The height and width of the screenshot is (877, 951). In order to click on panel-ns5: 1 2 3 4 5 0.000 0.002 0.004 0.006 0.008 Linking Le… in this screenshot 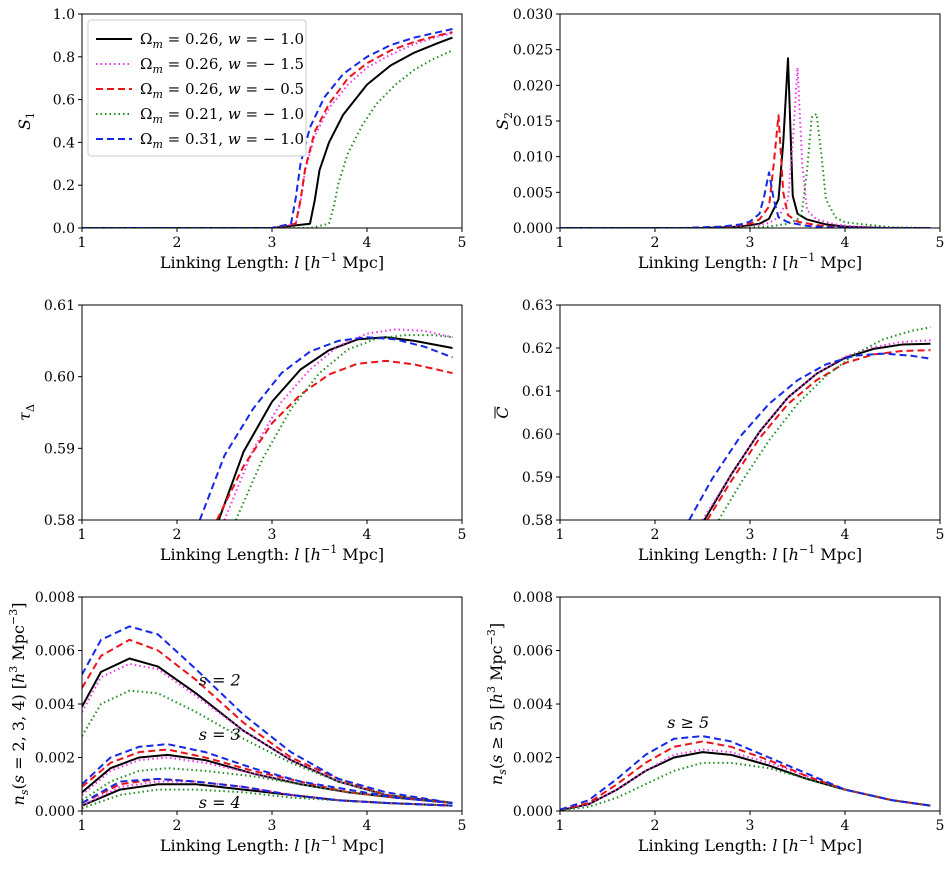, I will do `click(714, 722)`.